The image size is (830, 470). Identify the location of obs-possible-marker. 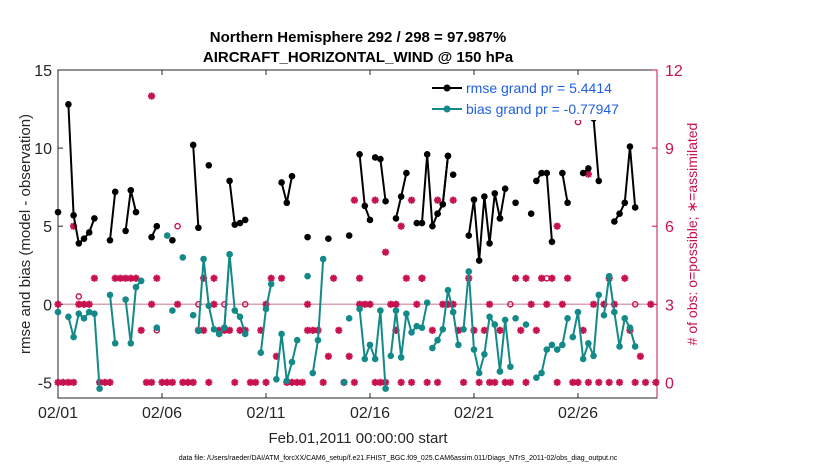
(510, 304).